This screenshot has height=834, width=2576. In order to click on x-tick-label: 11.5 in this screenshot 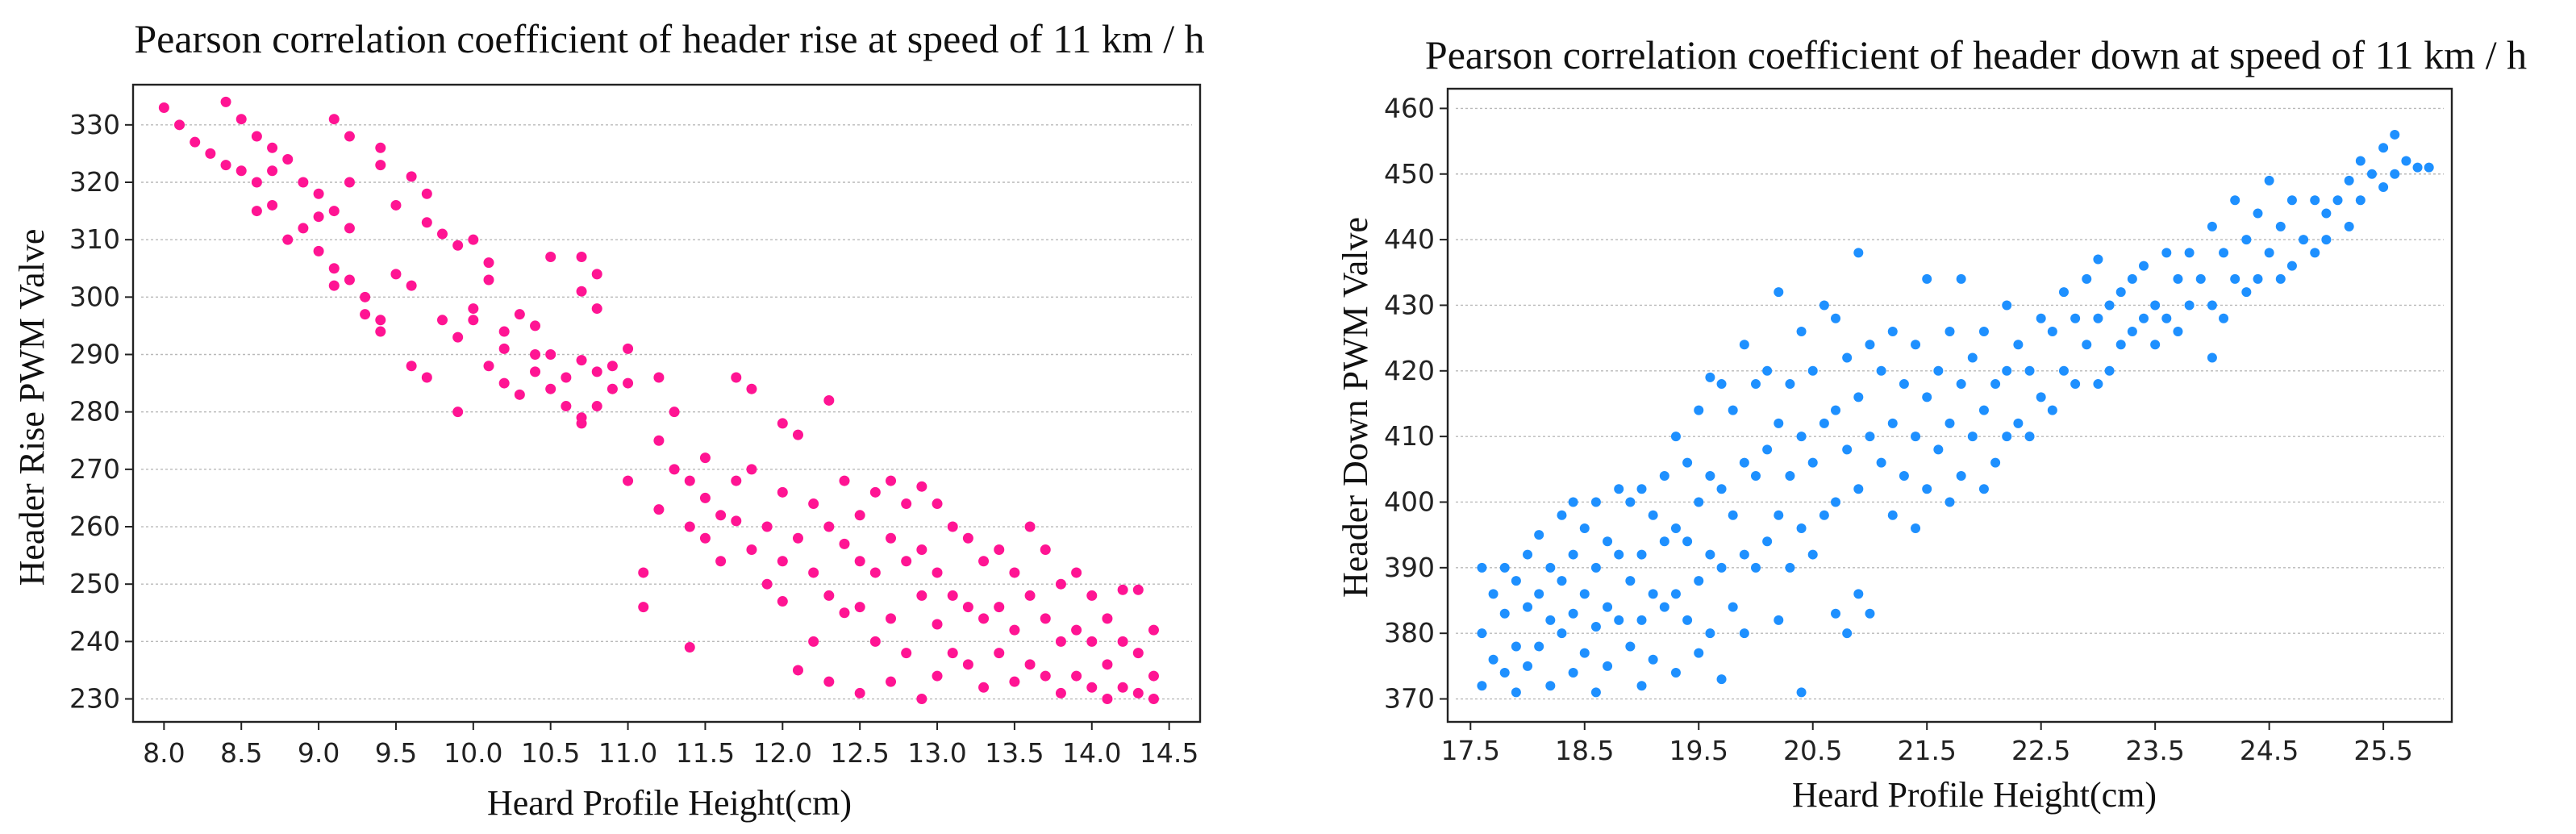, I will do `click(705, 753)`.